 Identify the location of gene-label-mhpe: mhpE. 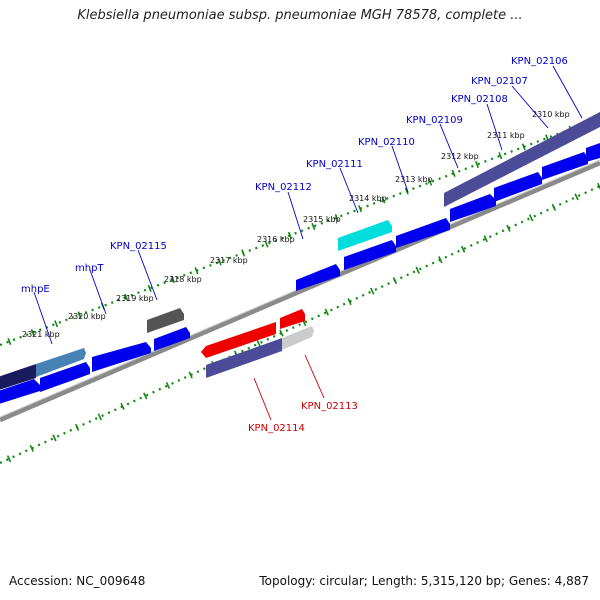
(35, 289).